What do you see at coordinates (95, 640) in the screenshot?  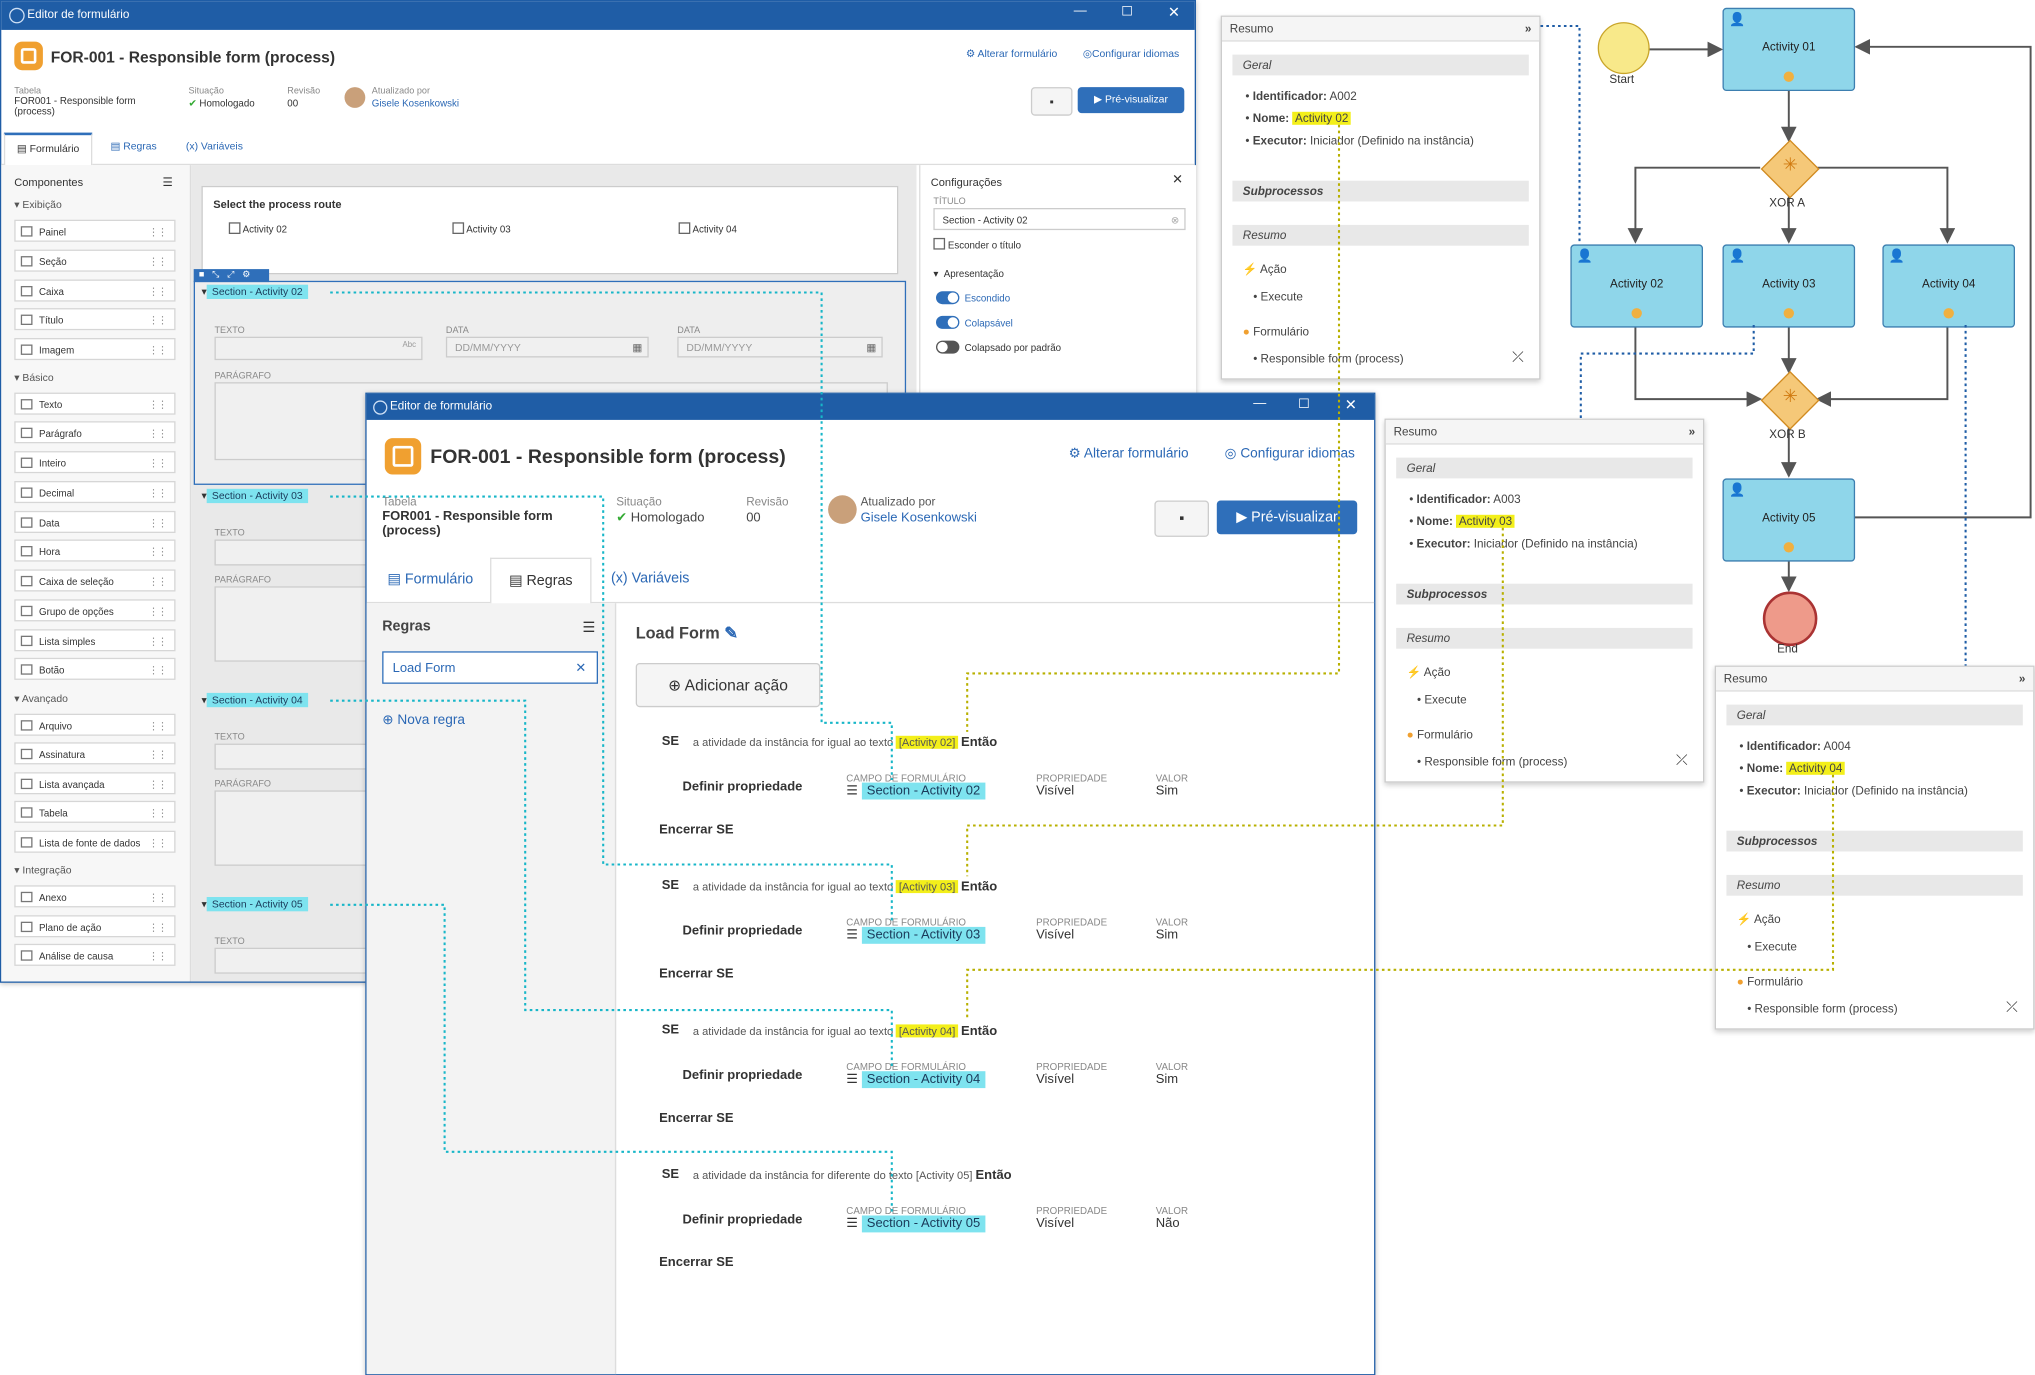 I see `component-lista-simples: Lista simples ⋮⋮` at bounding box center [95, 640].